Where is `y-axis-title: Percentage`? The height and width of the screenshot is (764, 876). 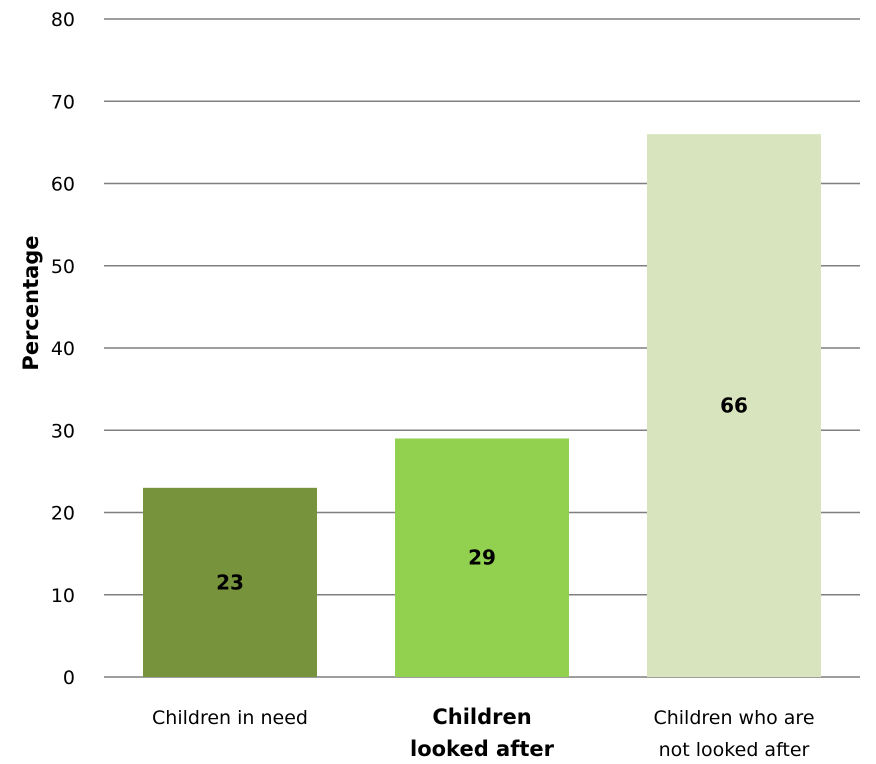 y-axis-title: Percentage is located at coordinates (31, 302).